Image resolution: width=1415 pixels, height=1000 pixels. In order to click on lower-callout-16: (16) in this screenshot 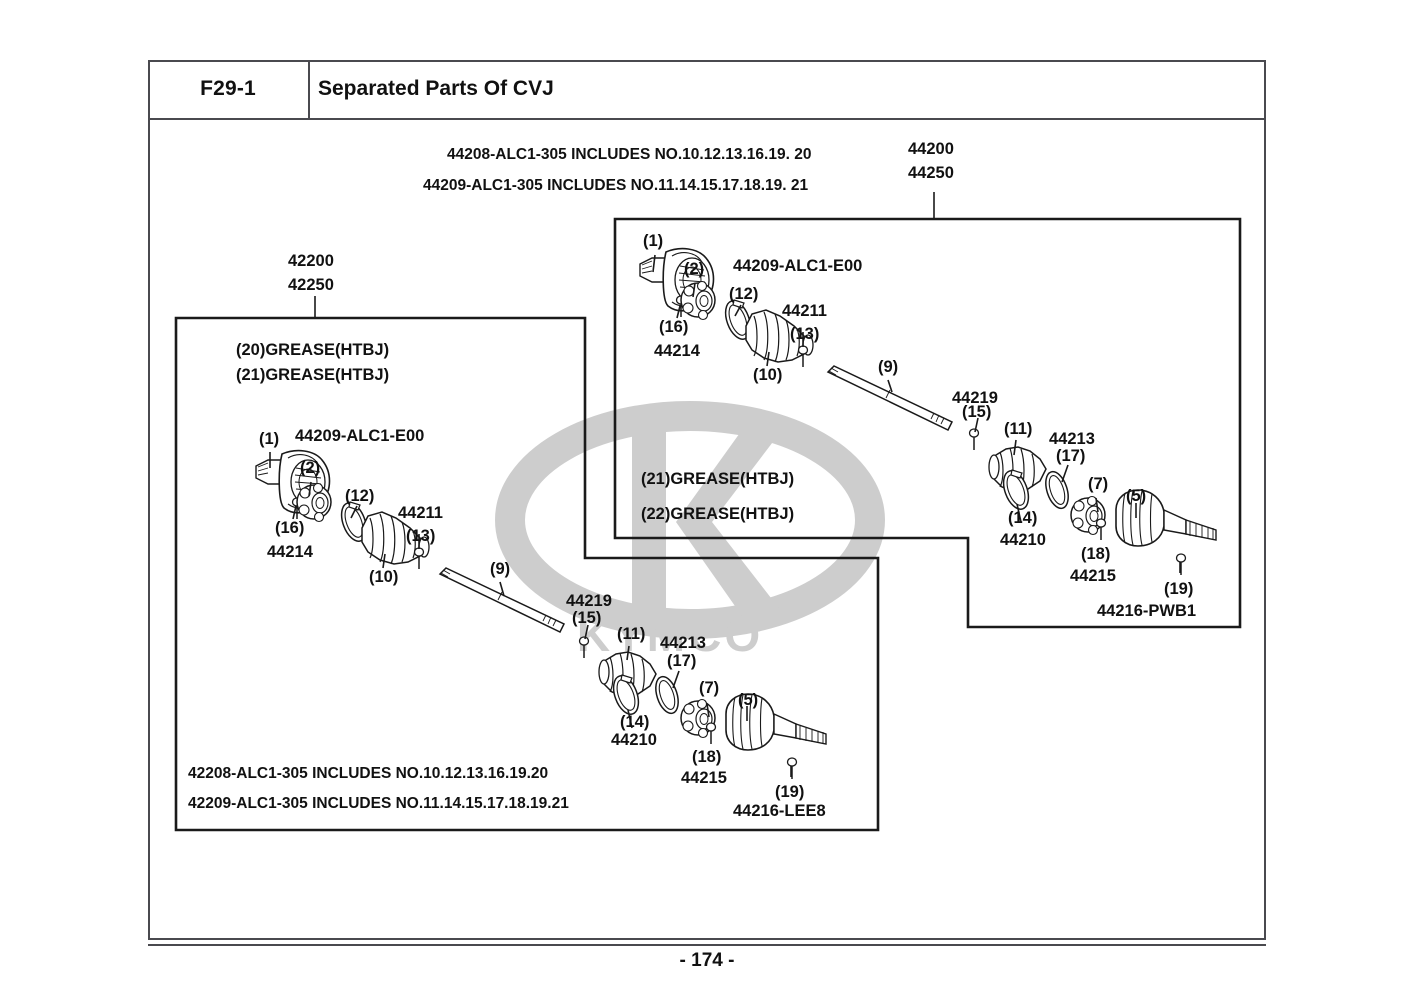, I will do `click(290, 528)`.